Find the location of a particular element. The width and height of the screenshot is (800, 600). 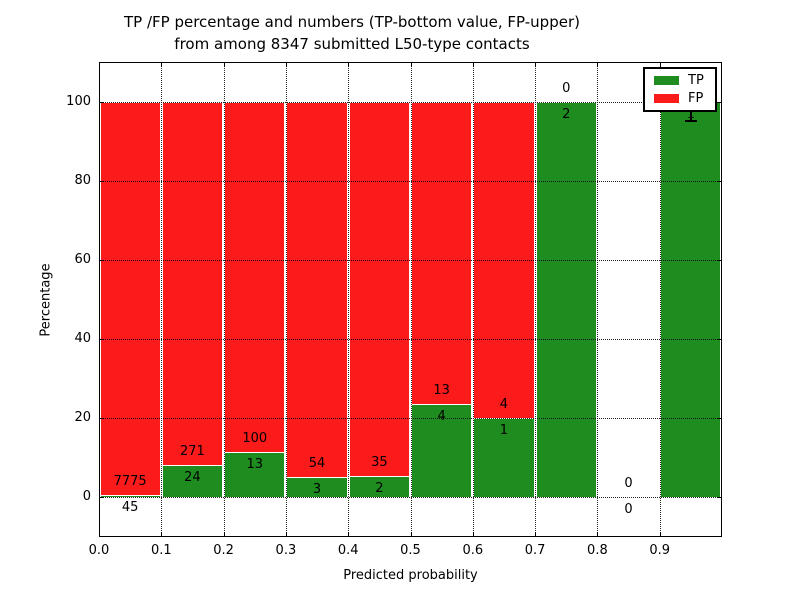

errorbar-cap-bottom is located at coordinates (690, 121).